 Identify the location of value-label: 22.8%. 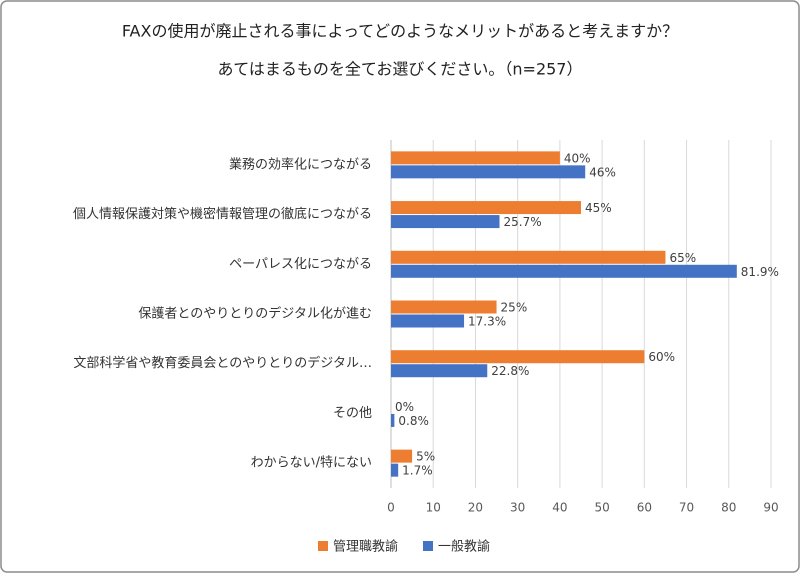
(510, 371).